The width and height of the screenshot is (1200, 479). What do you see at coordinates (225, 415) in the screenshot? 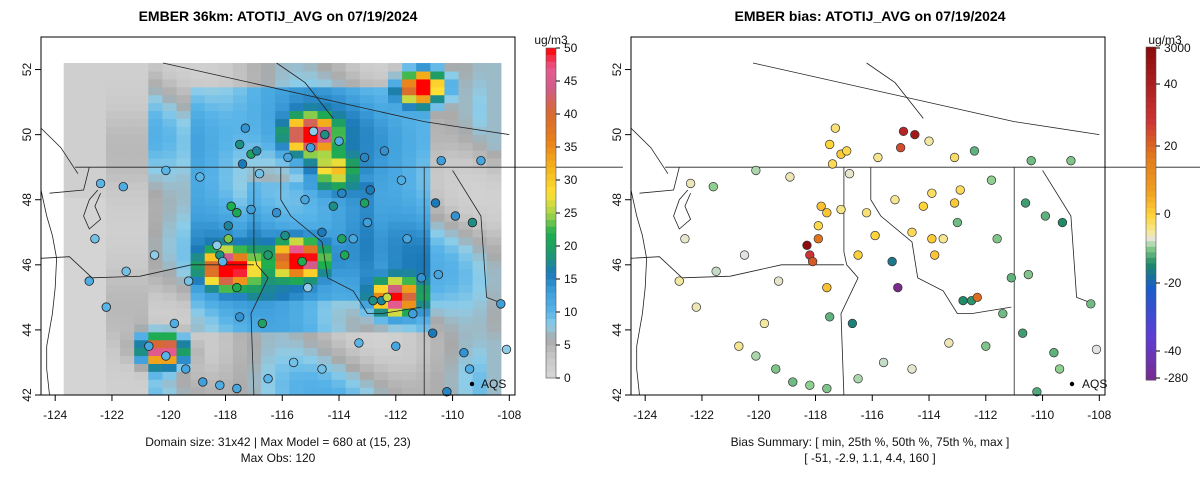
I see `x-tick-label: -118` at bounding box center [225, 415].